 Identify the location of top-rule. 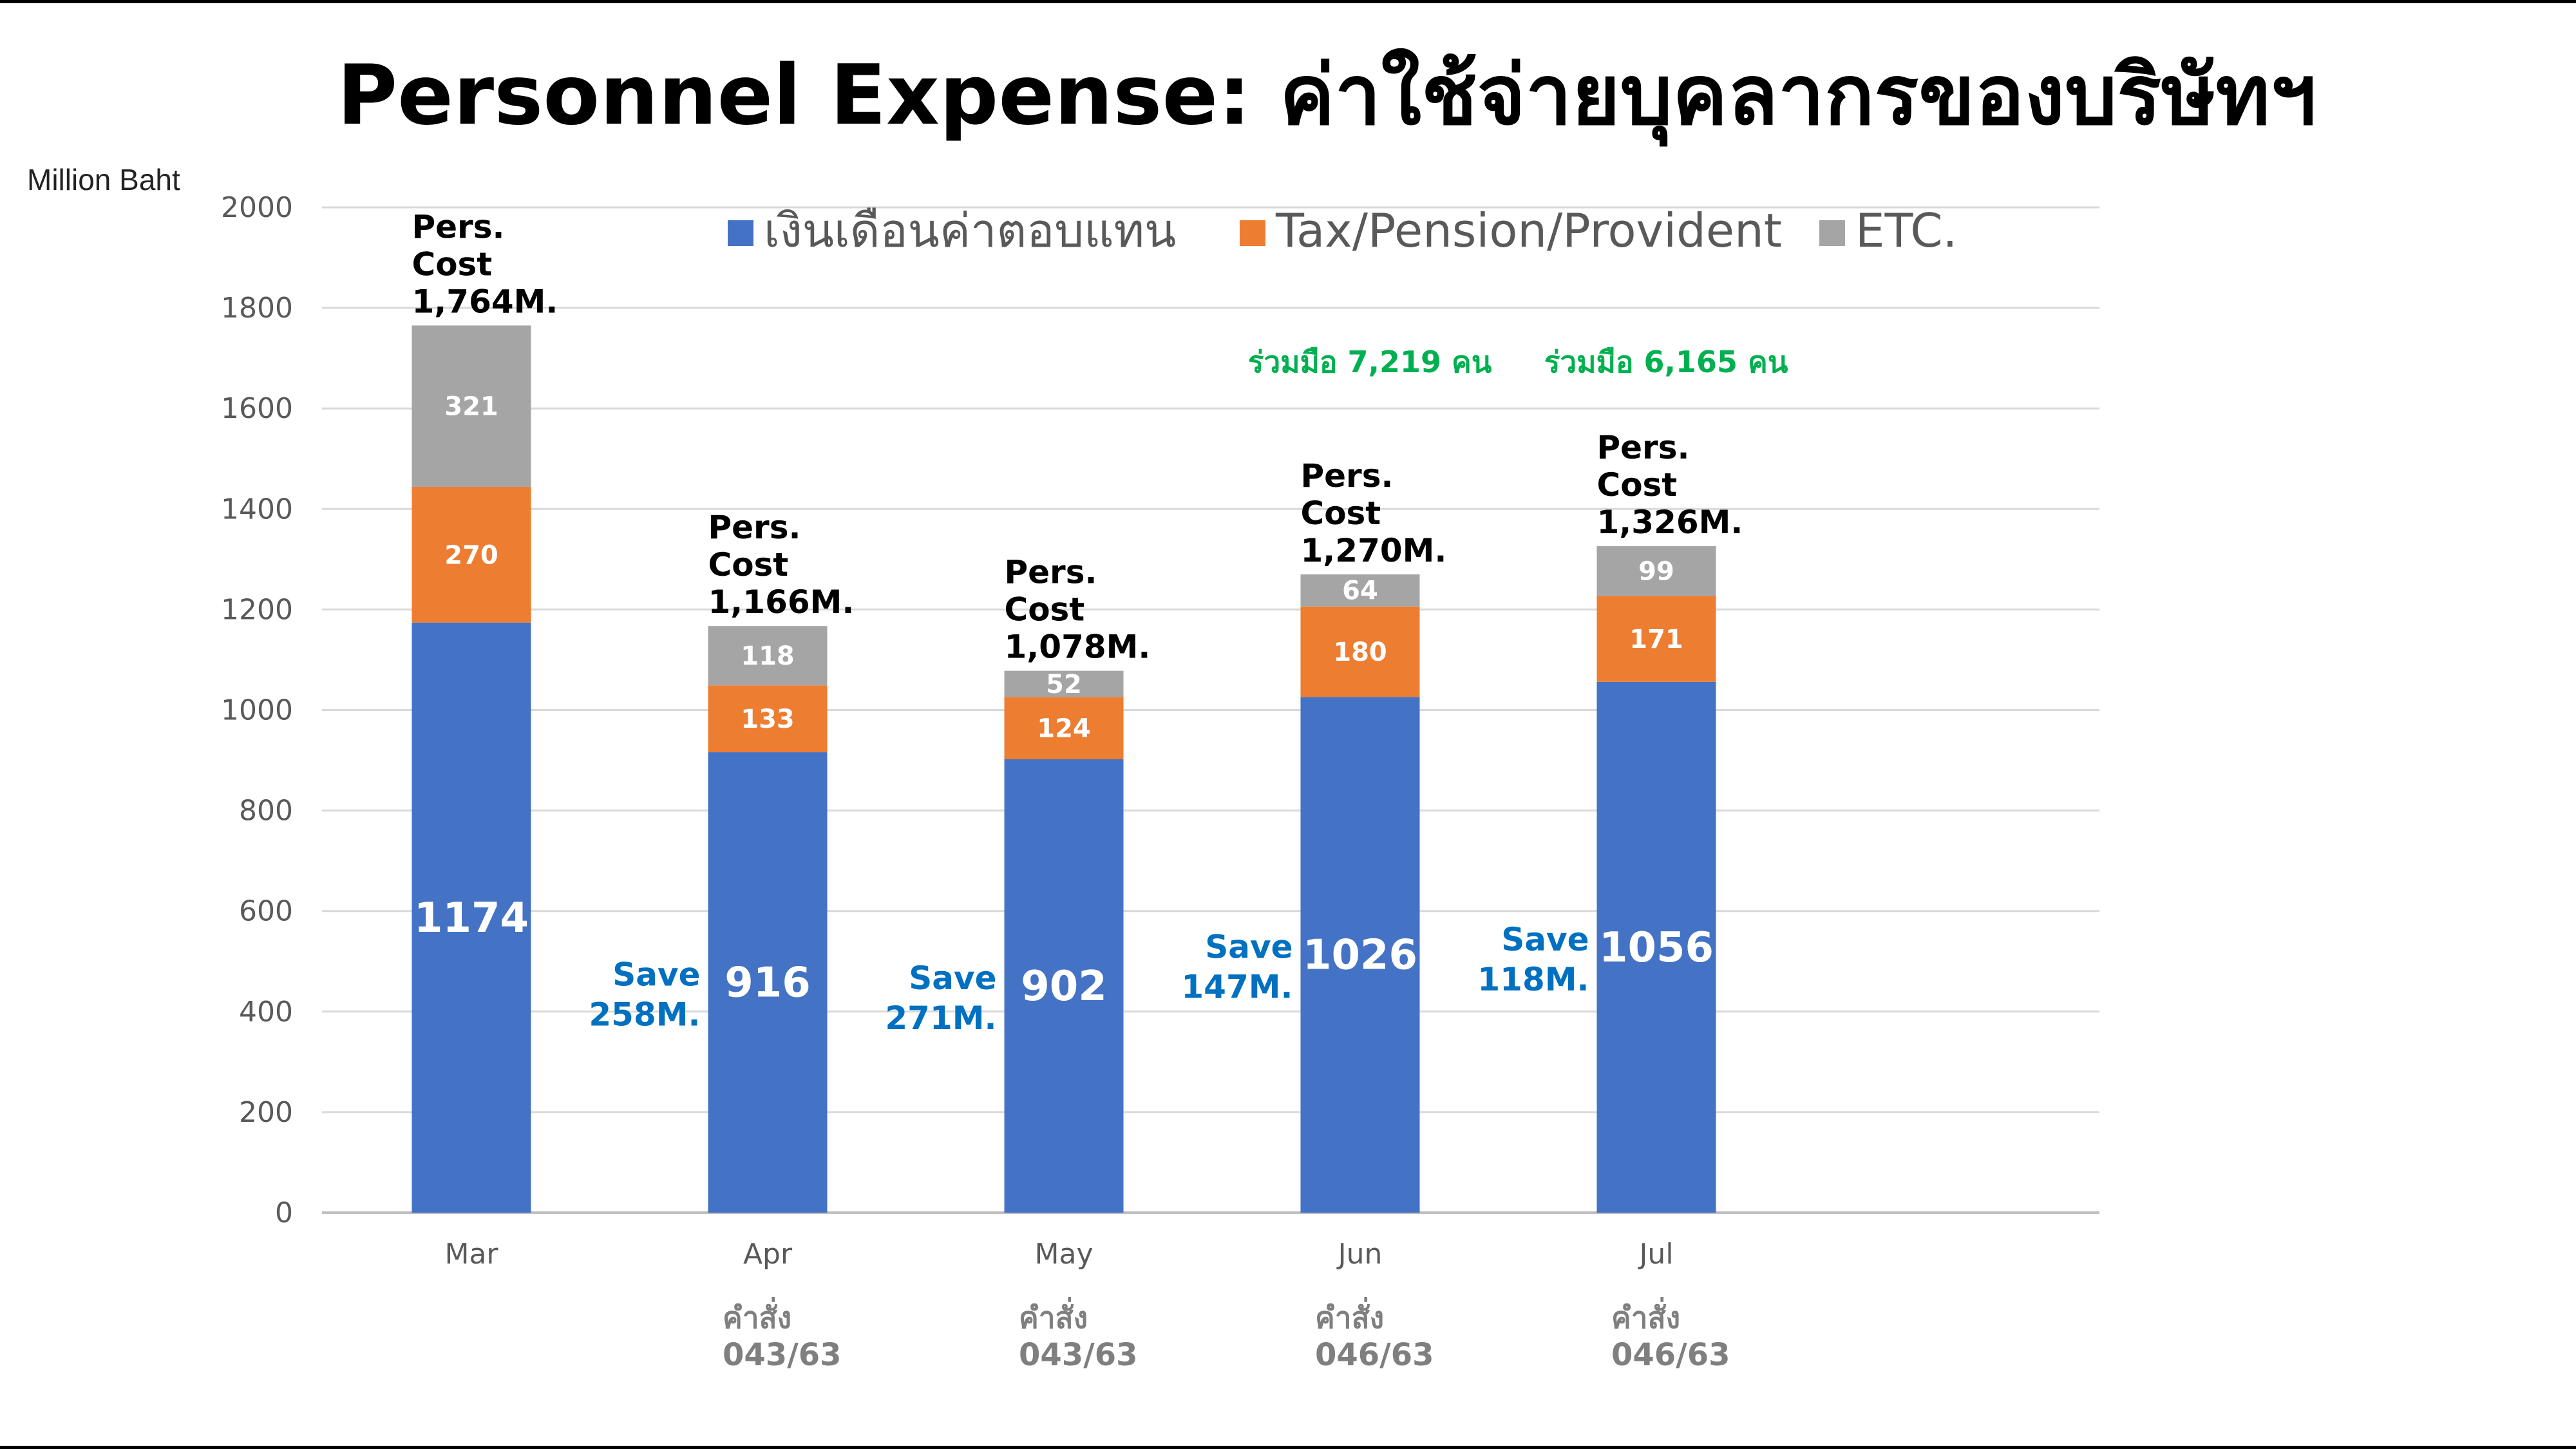
(1288, 1).